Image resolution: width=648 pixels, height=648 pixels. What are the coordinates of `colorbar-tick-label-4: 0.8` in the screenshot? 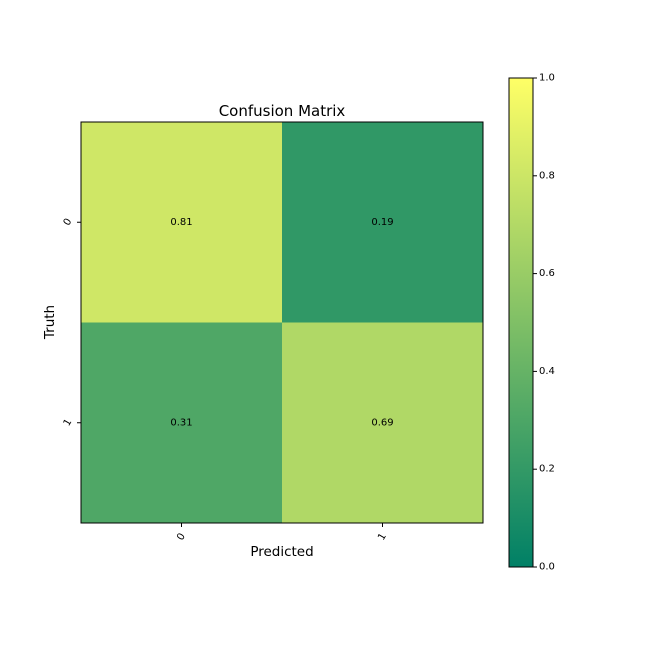 It's located at (547, 175).